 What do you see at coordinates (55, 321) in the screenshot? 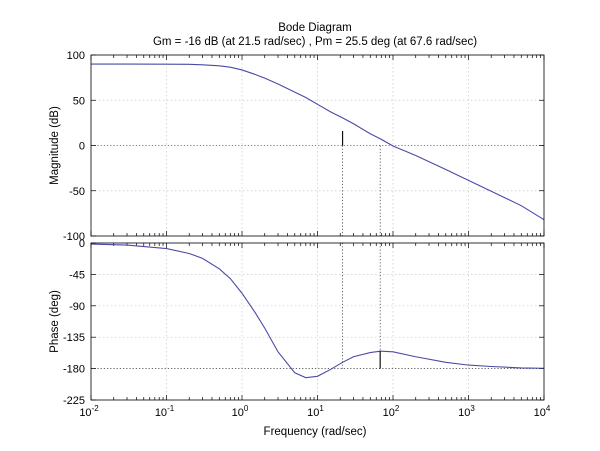
I see `phase-axis-label: Phase (deg)` at bounding box center [55, 321].